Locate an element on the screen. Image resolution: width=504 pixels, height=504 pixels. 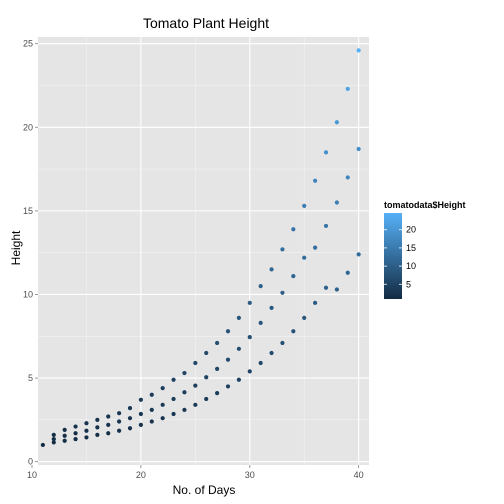
legend: tomatodata$Height 5 10 15 20 is located at coordinates (425, 249).